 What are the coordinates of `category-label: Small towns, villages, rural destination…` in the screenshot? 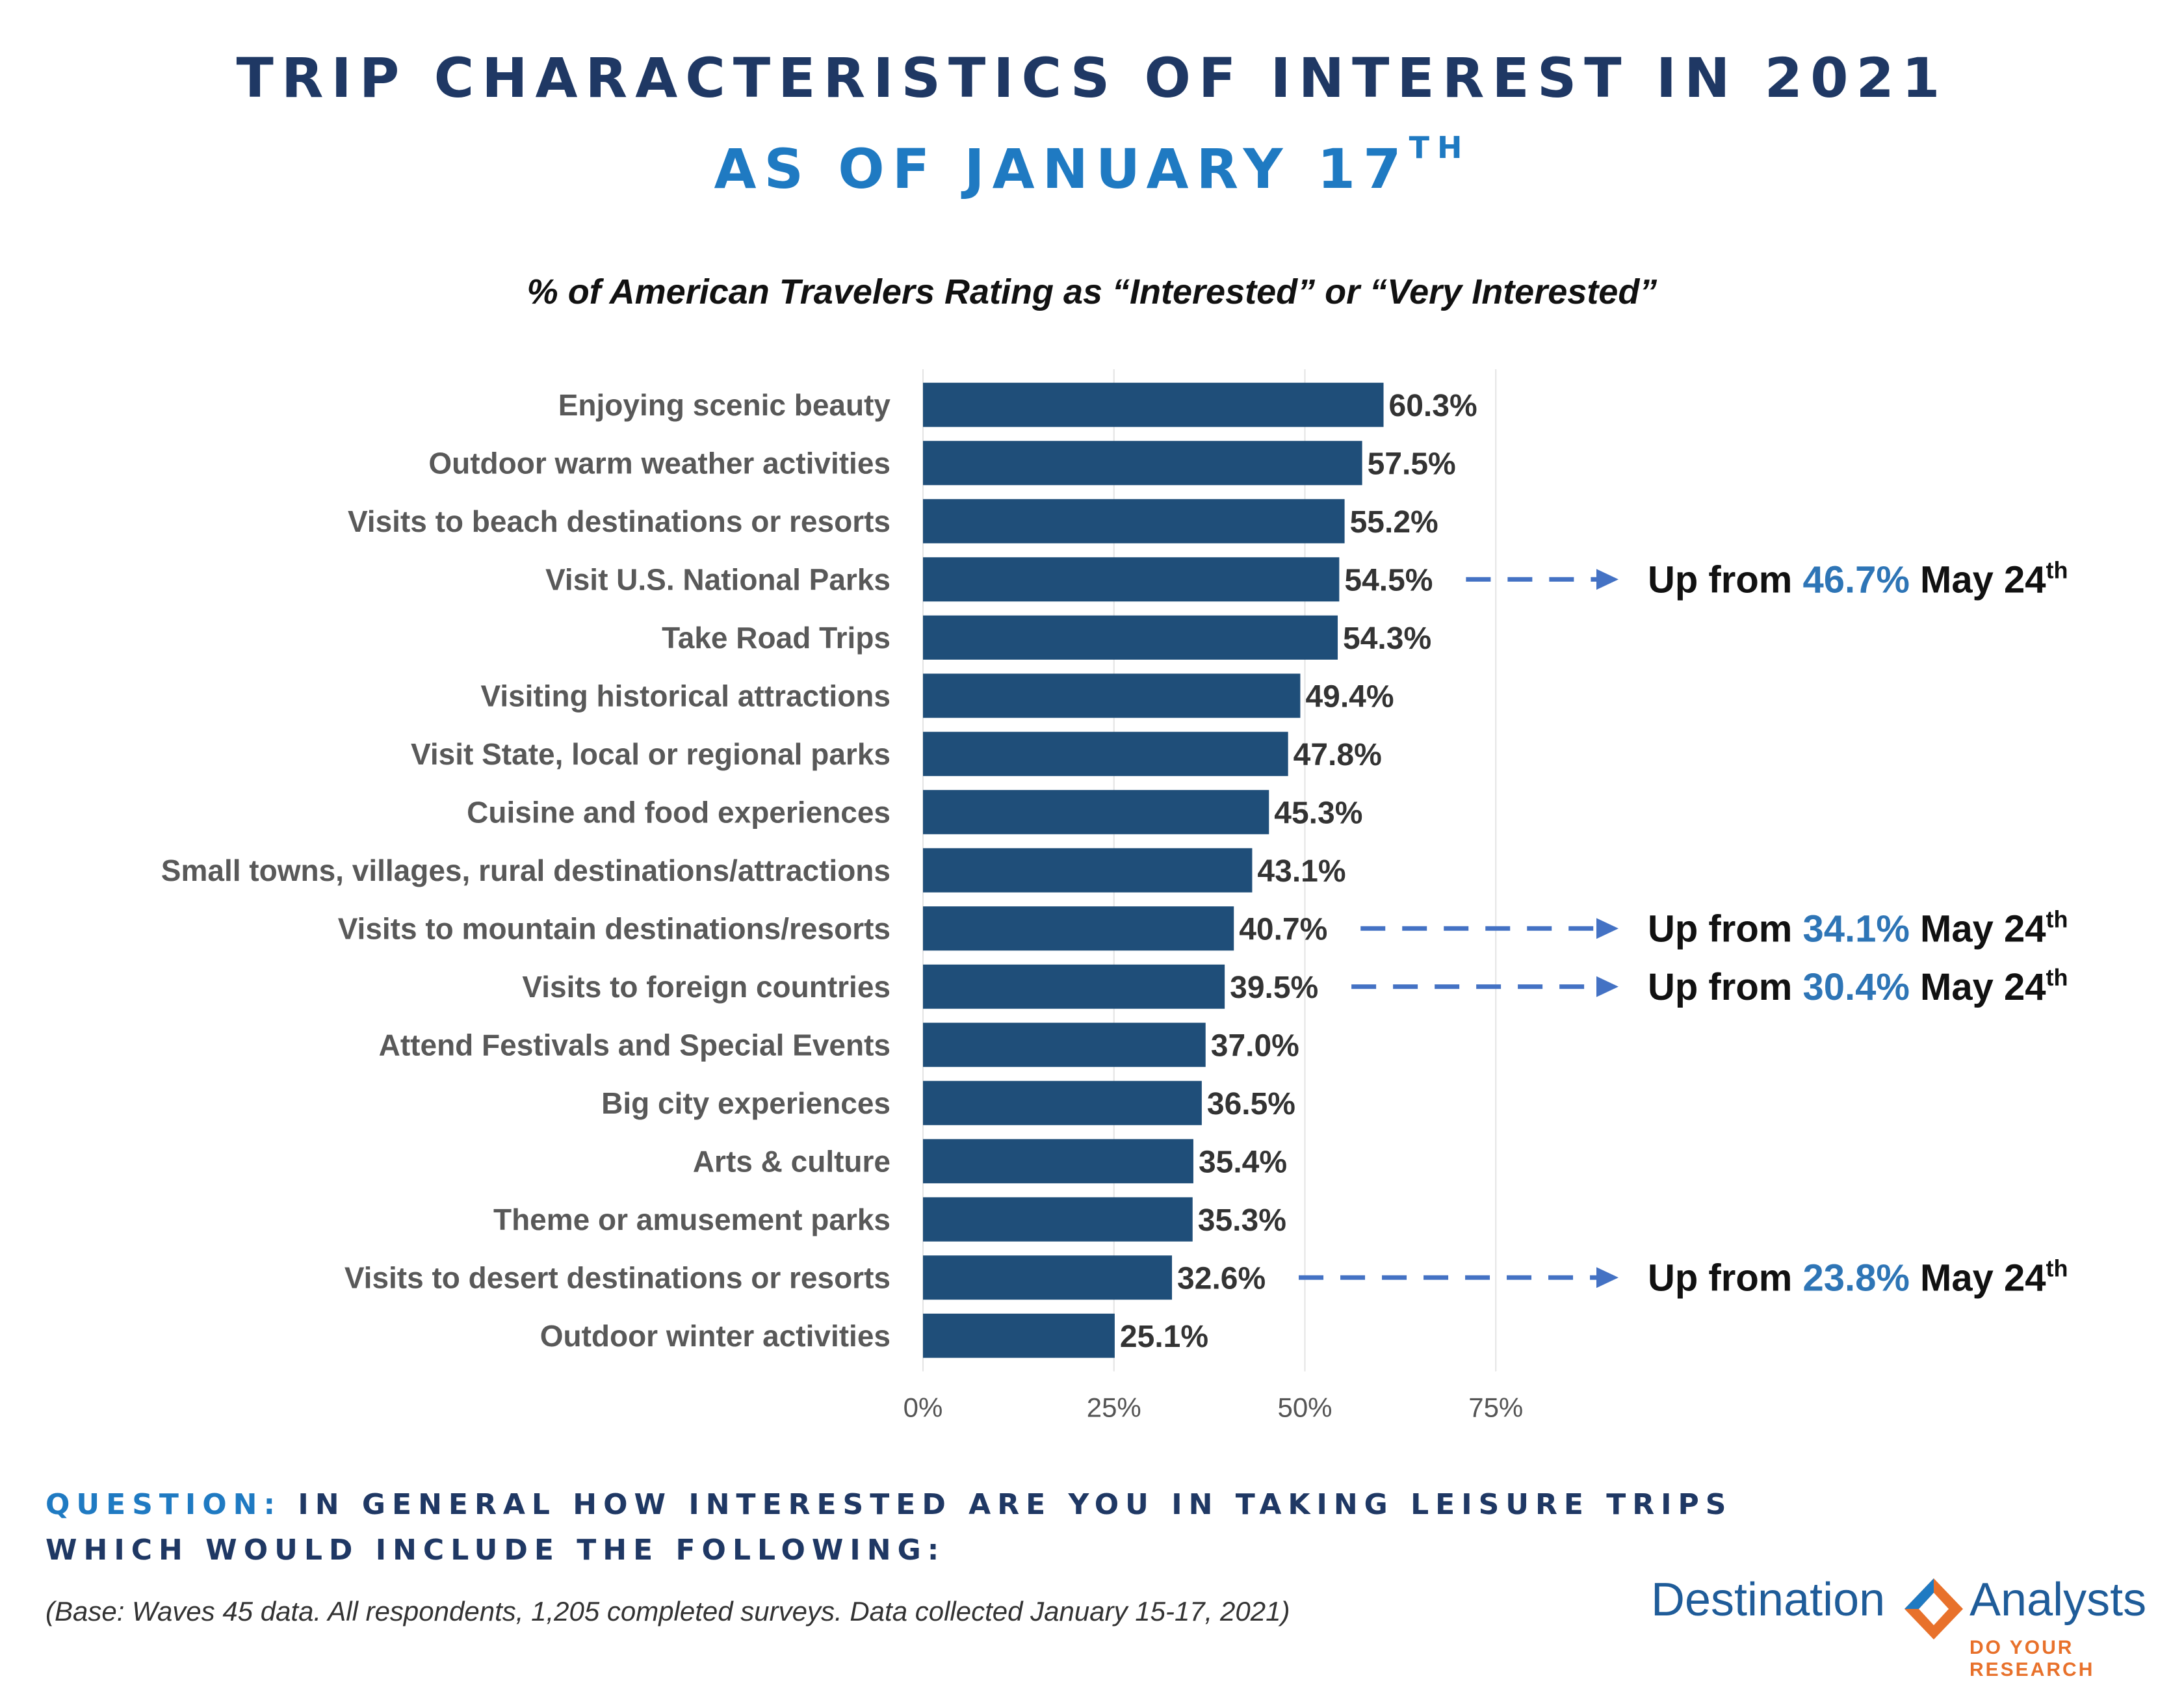 It's located at (525, 870).